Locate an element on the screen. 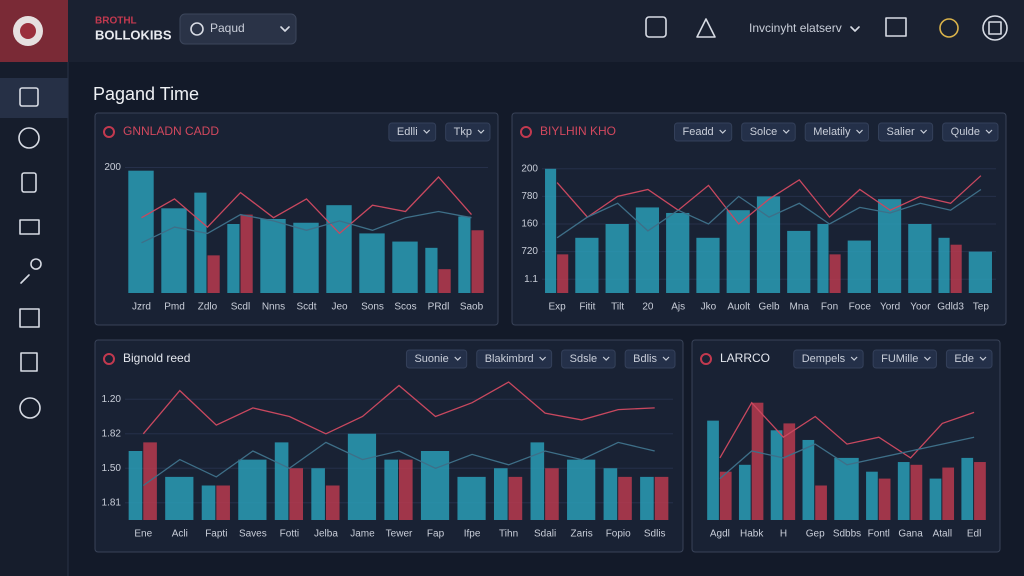  dropdown-icon is located at coordinates (197, 29).